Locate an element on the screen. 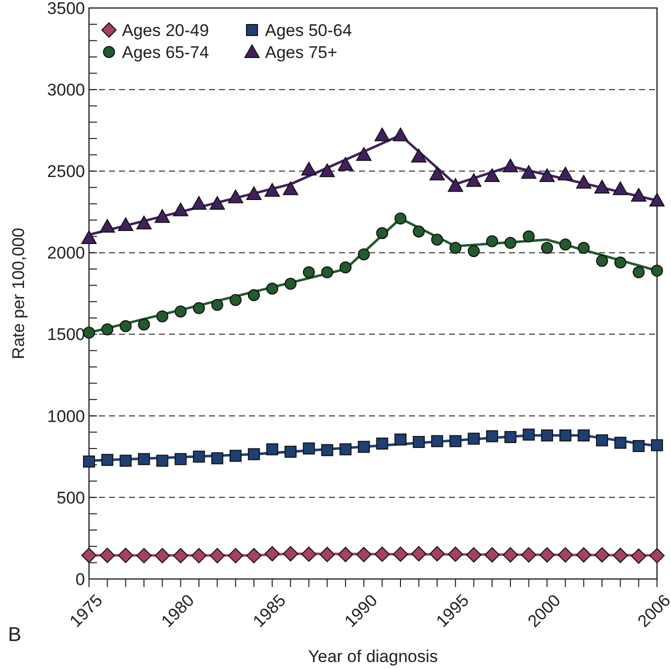 This screenshot has height=670, width=671. x-axis-title: Year of diagnosis is located at coordinates (373, 656).